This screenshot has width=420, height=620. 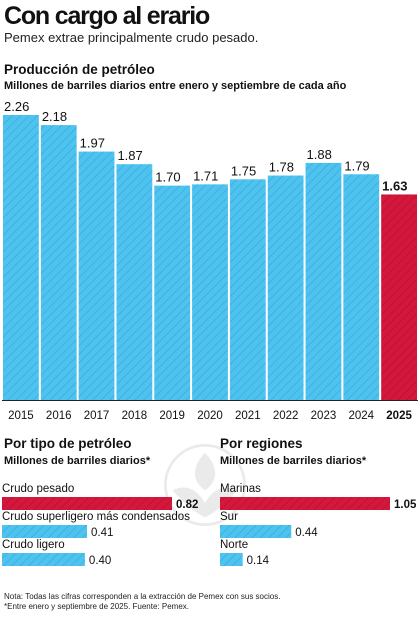 I want to click on value-label-2023: 1.88, so click(x=319, y=154).